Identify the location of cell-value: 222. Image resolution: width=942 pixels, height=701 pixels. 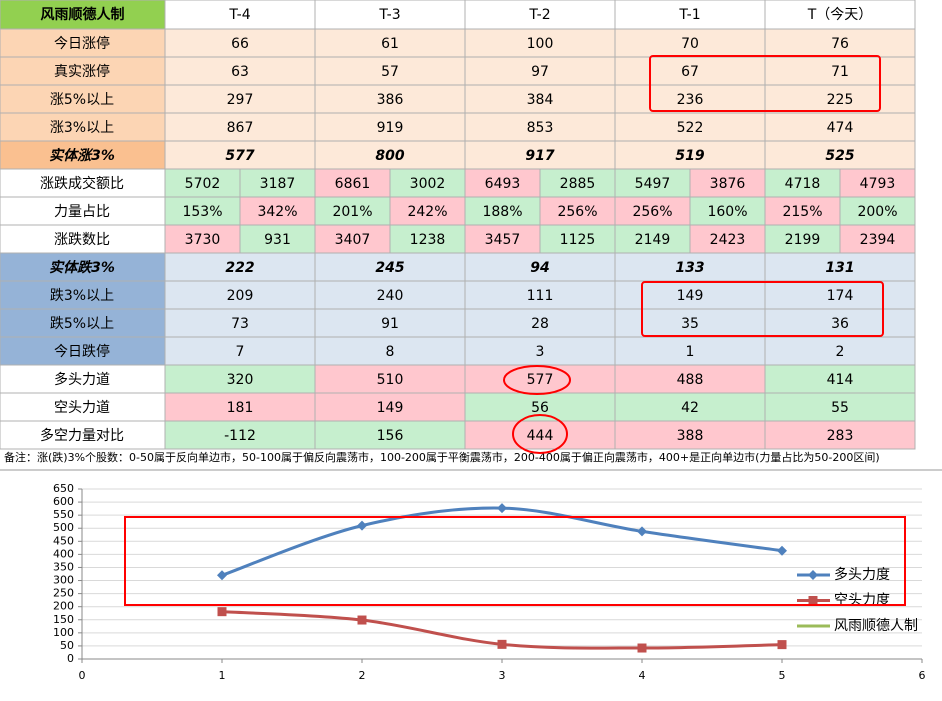
(239, 268).